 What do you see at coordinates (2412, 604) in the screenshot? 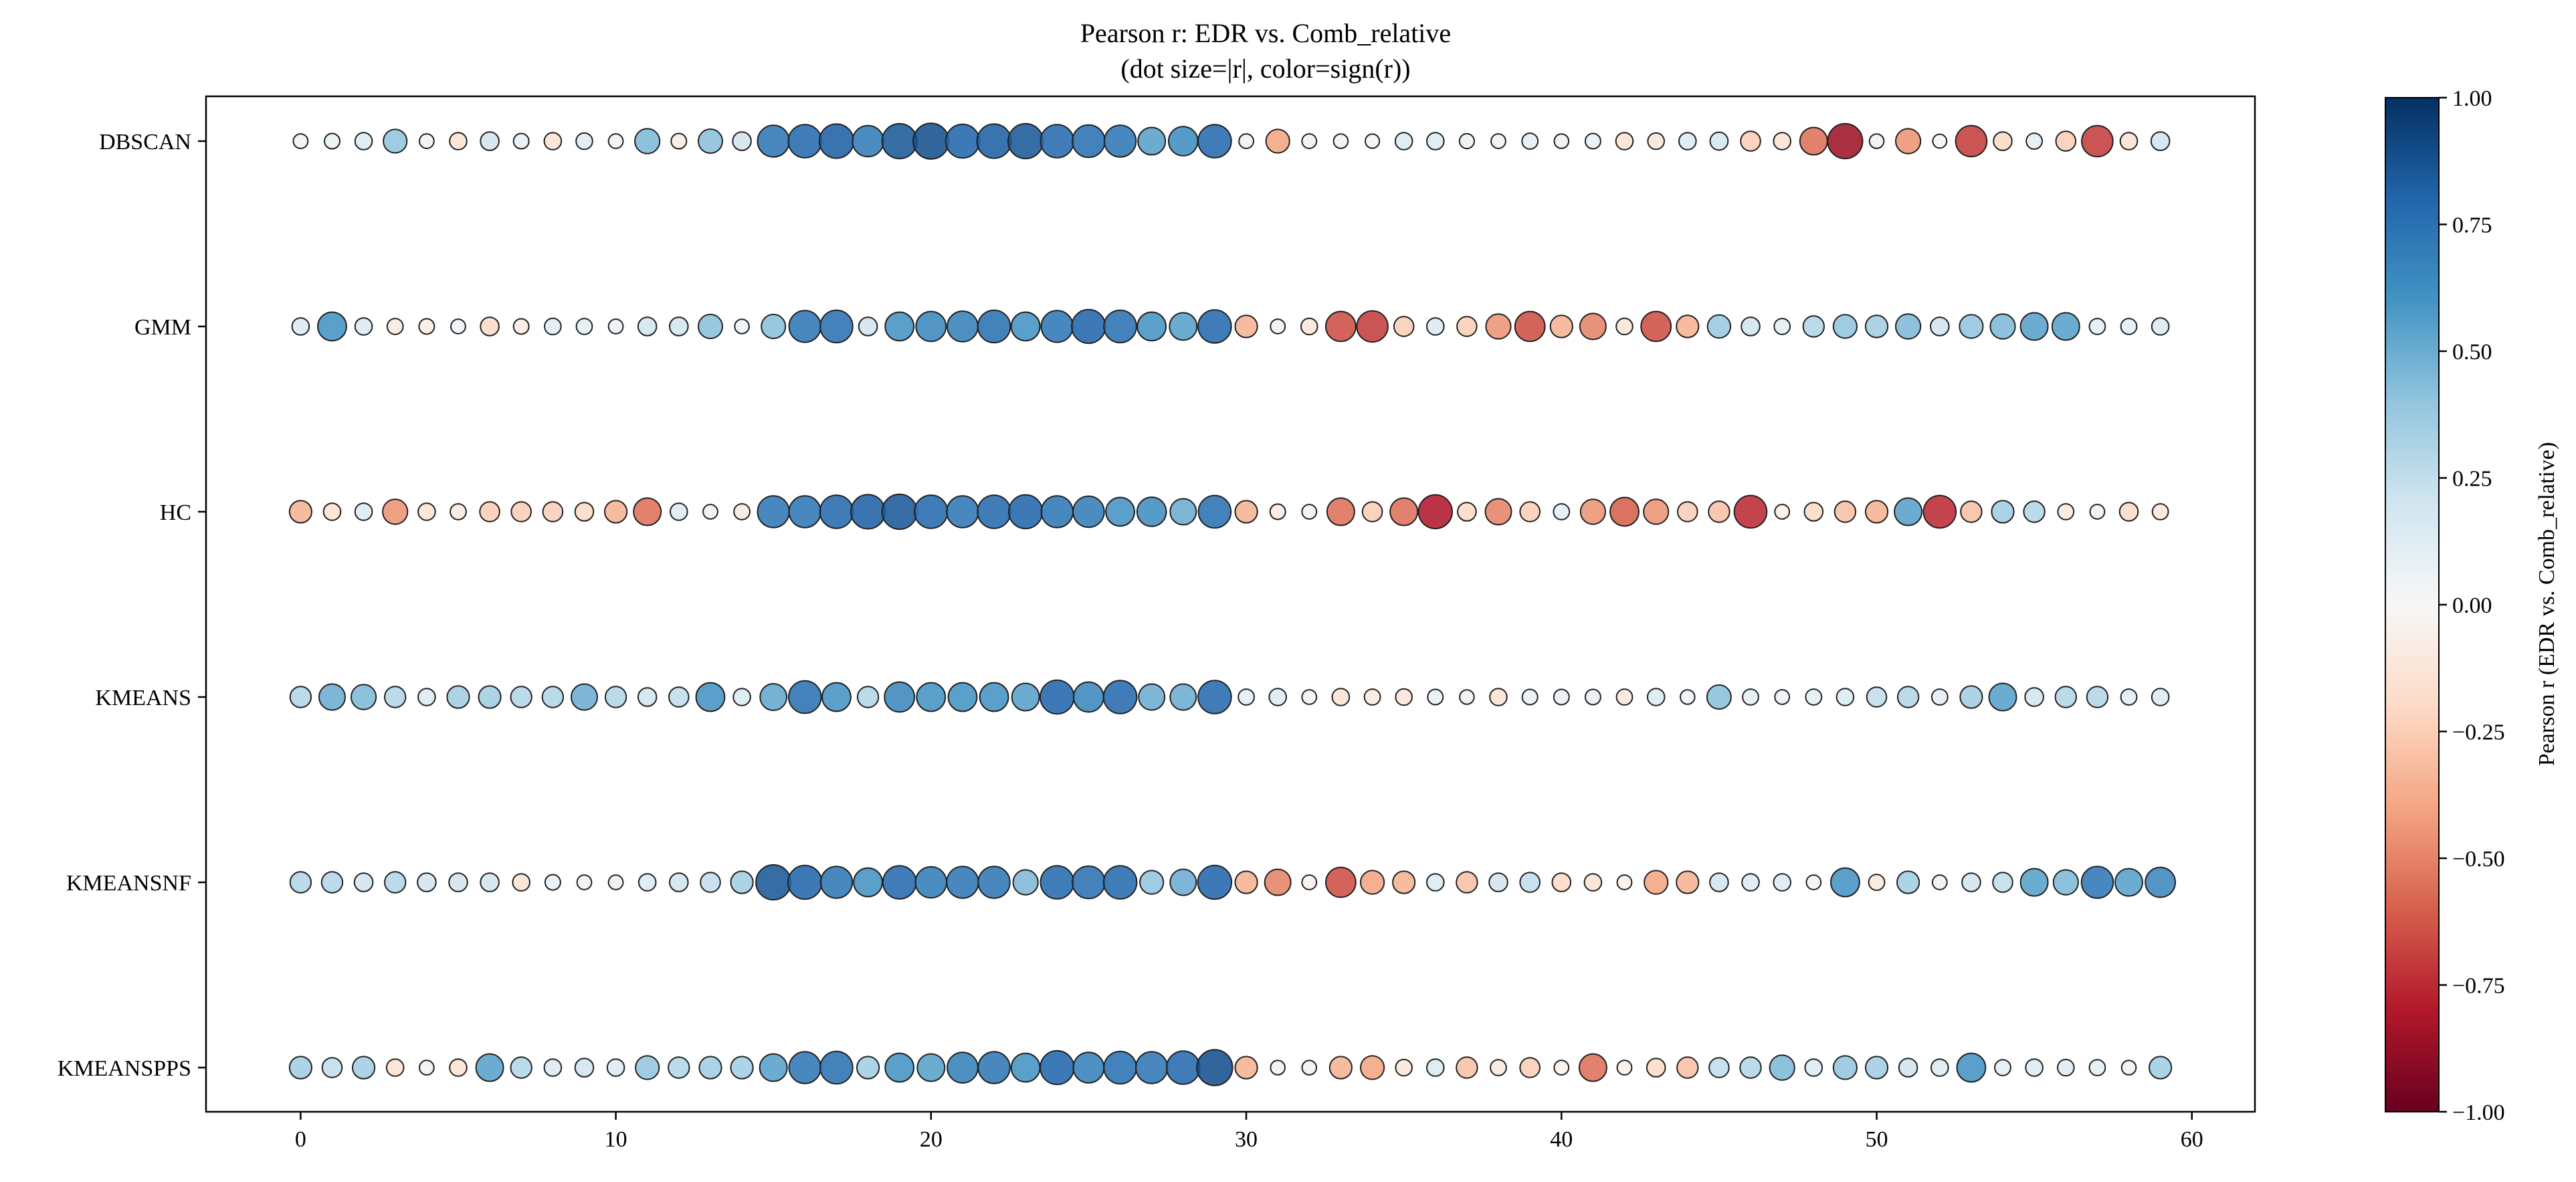
I see `colorbar` at bounding box center [2412, 604].